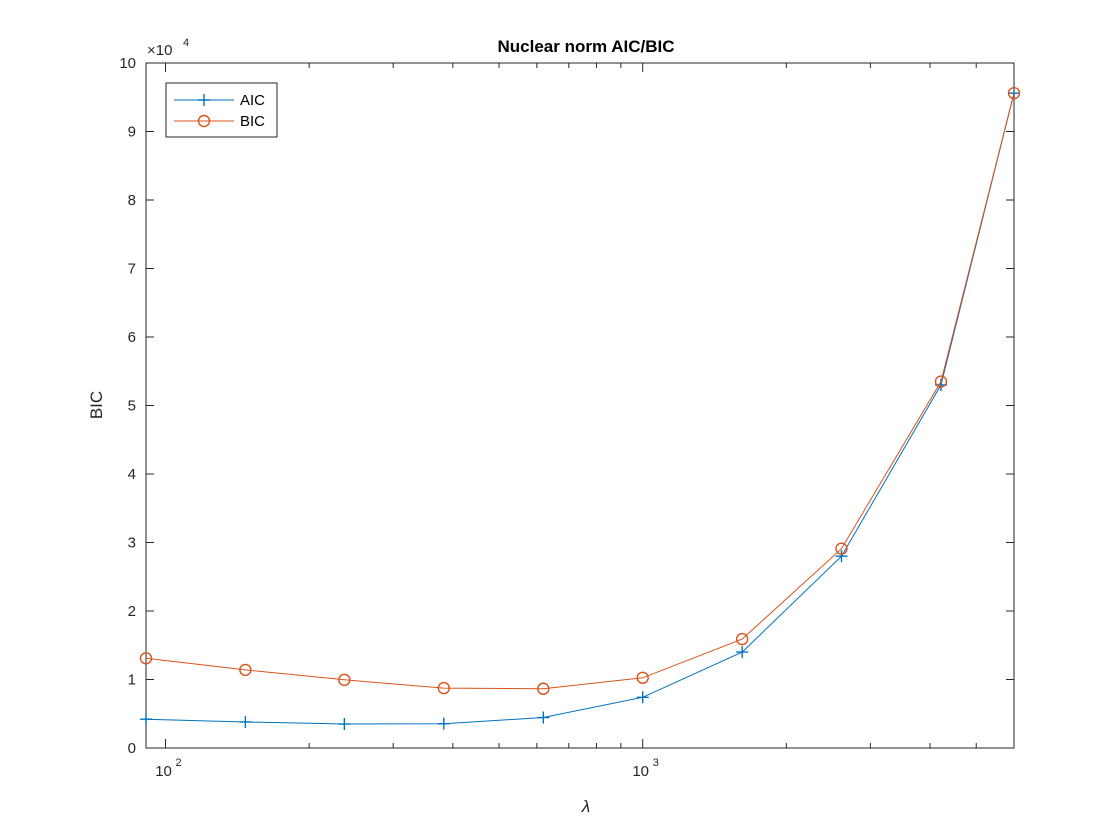  What do you see at coordinates (252, 121) in the screenshot?
I see `legend-bic-label: BIC` at bounding box center [252, 121].